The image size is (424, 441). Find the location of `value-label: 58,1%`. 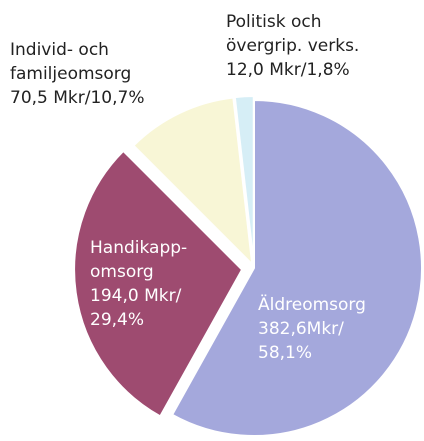

value-label: 58,1% is located at coordinates (285, 353).